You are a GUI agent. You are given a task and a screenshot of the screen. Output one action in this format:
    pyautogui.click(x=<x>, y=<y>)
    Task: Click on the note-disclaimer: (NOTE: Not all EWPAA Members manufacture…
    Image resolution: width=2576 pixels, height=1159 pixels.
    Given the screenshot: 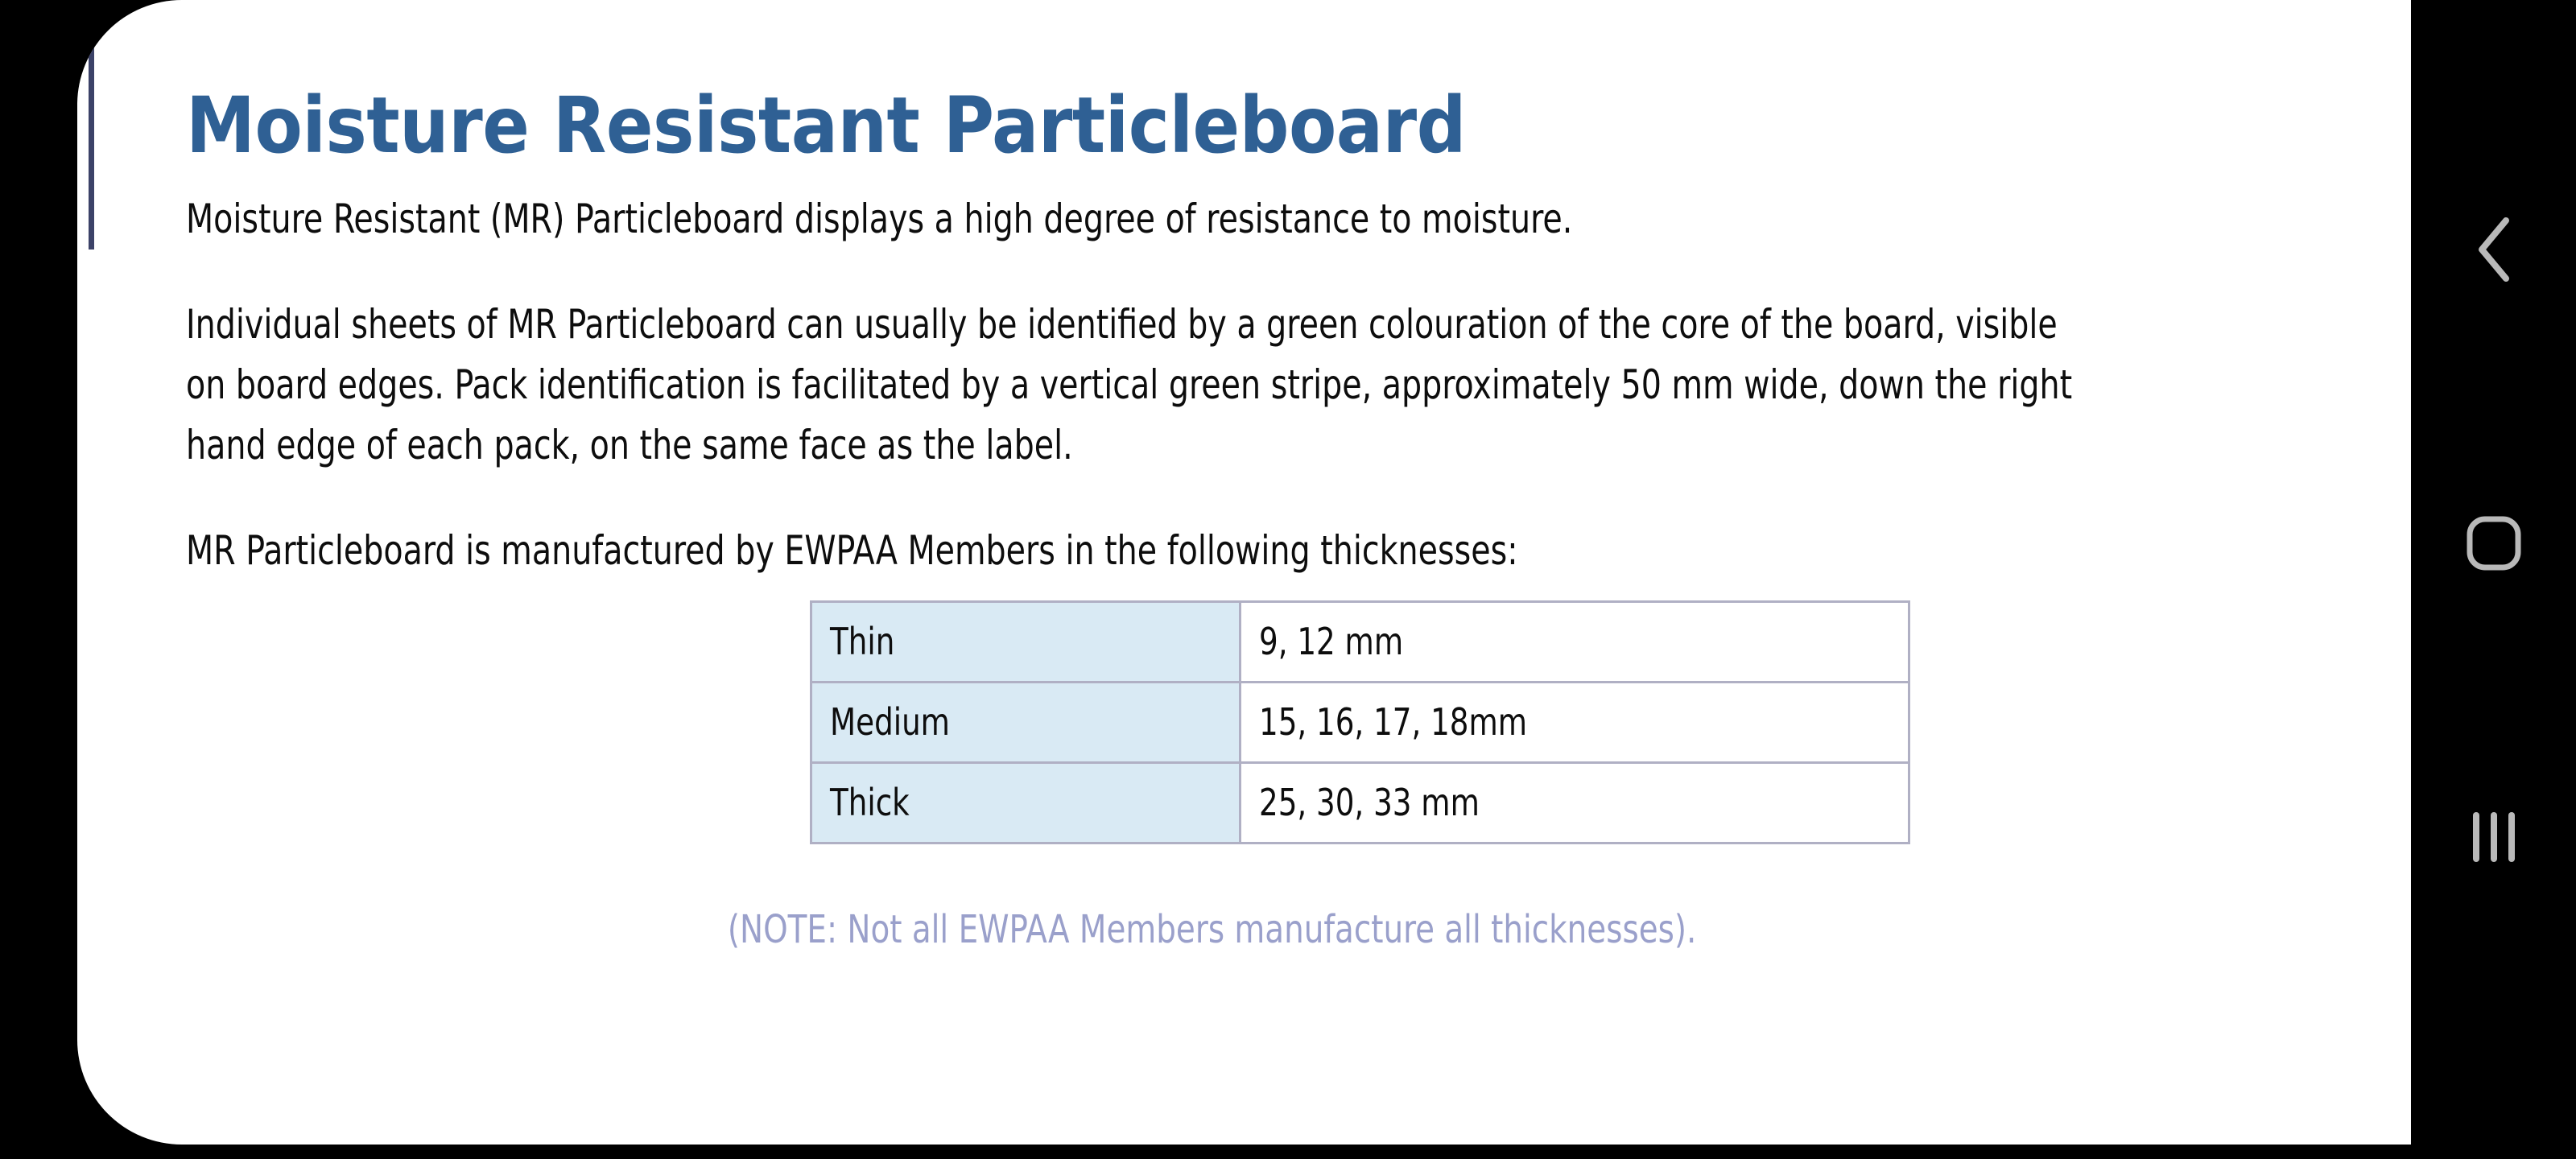 What is the action you would take?
    pyautogui.click(x=1281, y=929)
    